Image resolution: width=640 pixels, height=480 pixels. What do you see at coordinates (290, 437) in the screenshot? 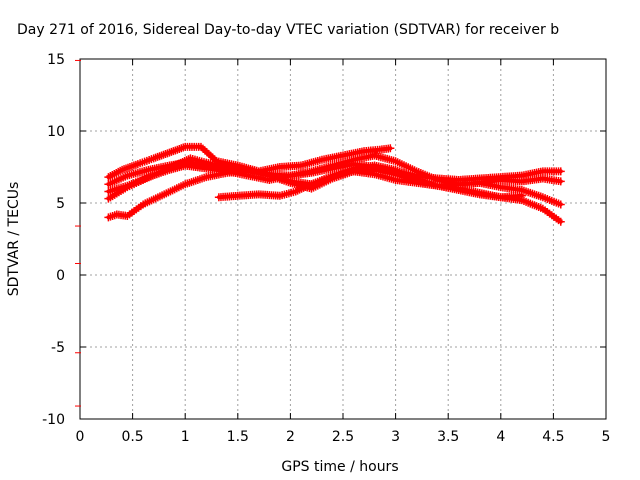
I see `x-tick-label: 2` at bounding box center [290, 437].